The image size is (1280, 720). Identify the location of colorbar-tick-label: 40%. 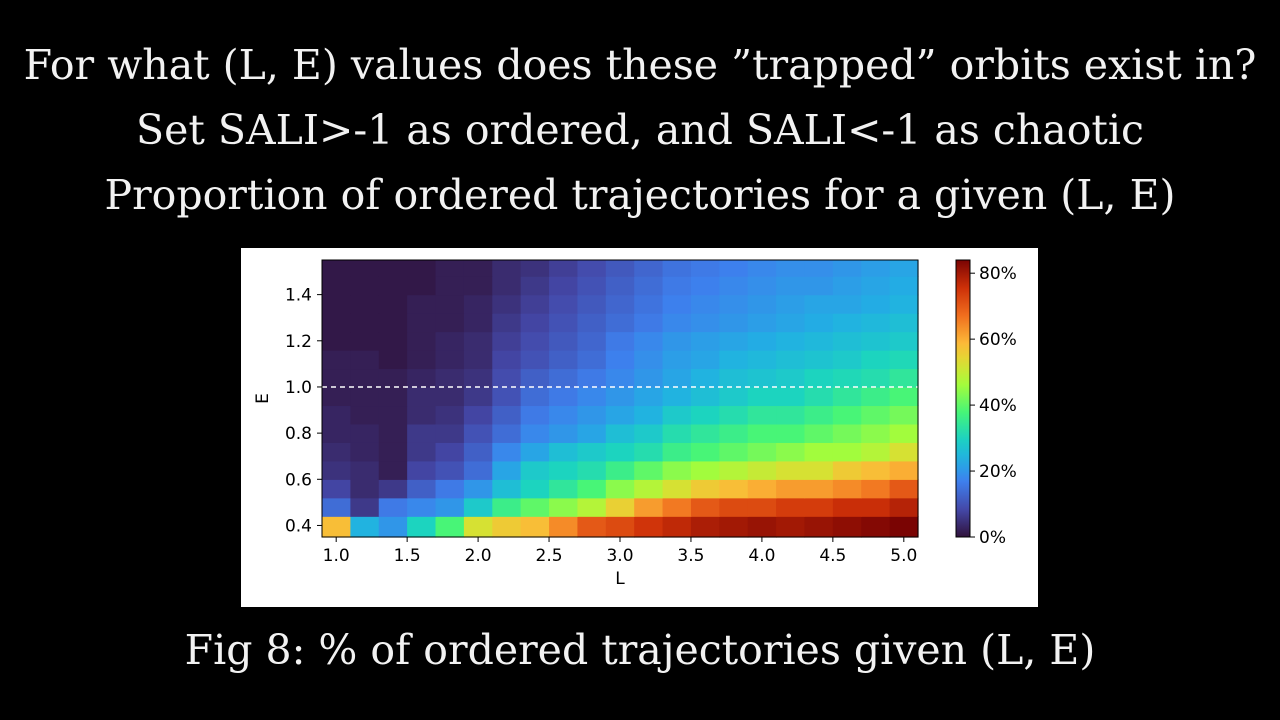
(998, 406).